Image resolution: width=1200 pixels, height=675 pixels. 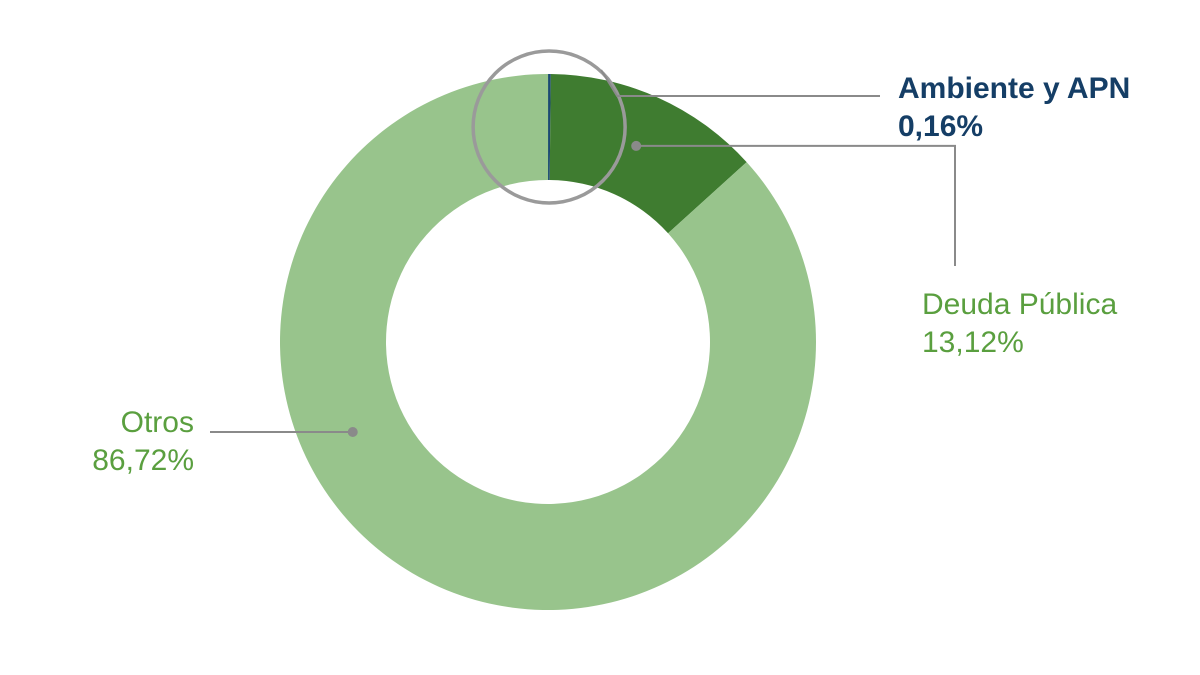 I want to click on label-ambiente-value: 0,16%, so click(x=941, y=126).